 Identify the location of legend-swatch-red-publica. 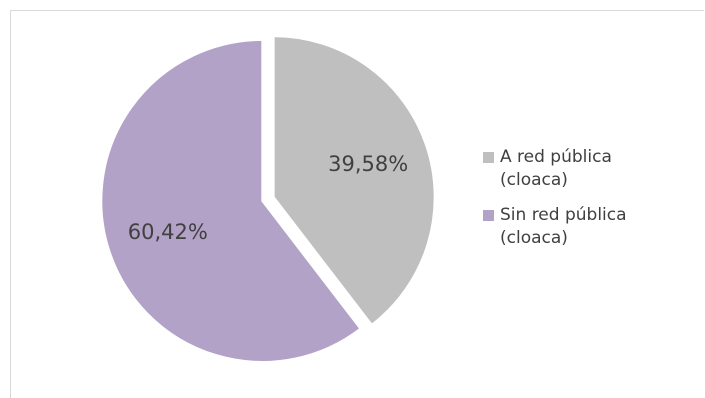
(488, 157).